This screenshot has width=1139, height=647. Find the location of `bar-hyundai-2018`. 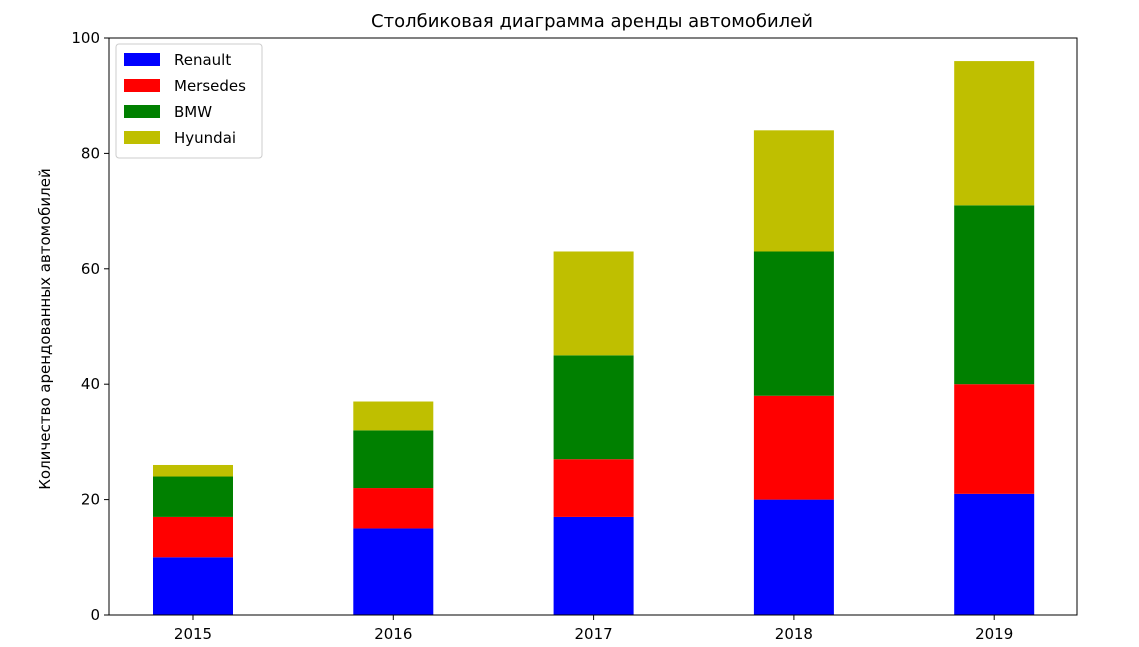

bar-hyundai-2018 is located at coordinates (793, 191).